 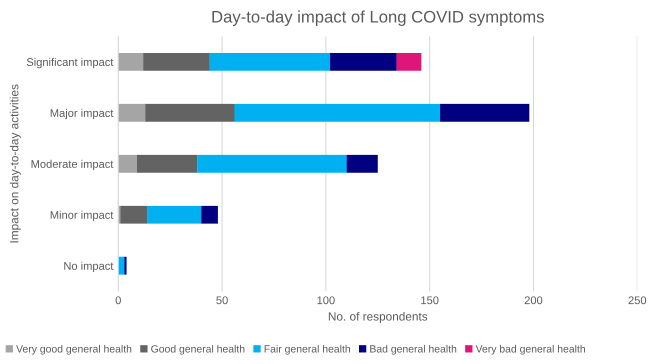 What do you see at coordinates (118, 300) in the screenshot?
I see `x-tick-label: 0` at bounding box center [118, 300].